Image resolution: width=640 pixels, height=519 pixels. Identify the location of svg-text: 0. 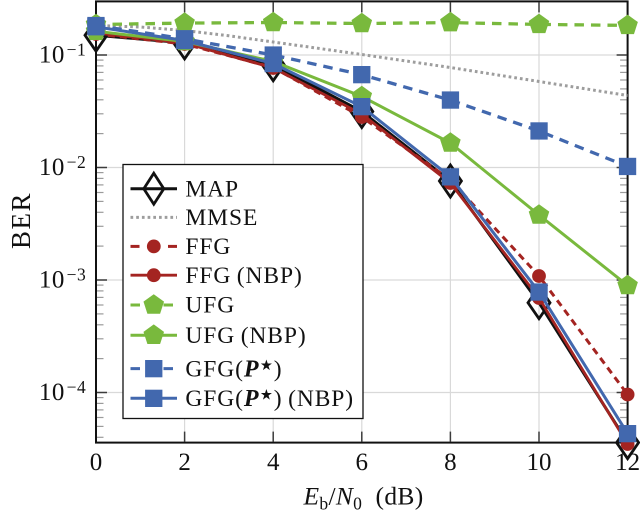
(96, 462).